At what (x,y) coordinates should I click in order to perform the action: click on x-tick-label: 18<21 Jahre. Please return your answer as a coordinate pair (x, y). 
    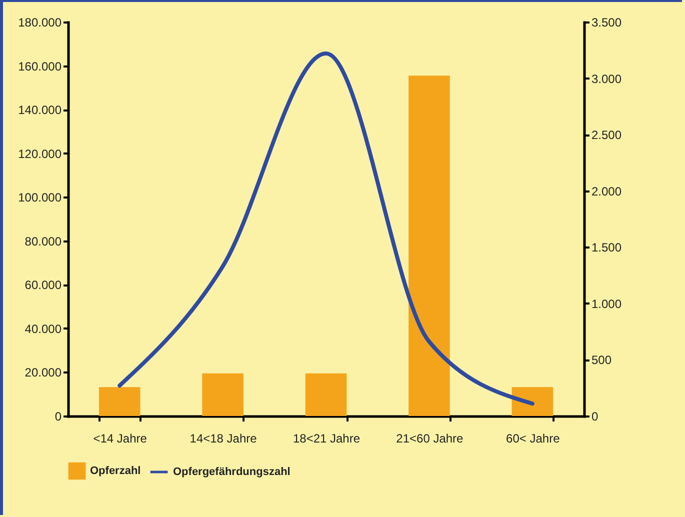
    Looking at the image, I should click on (326, 439).